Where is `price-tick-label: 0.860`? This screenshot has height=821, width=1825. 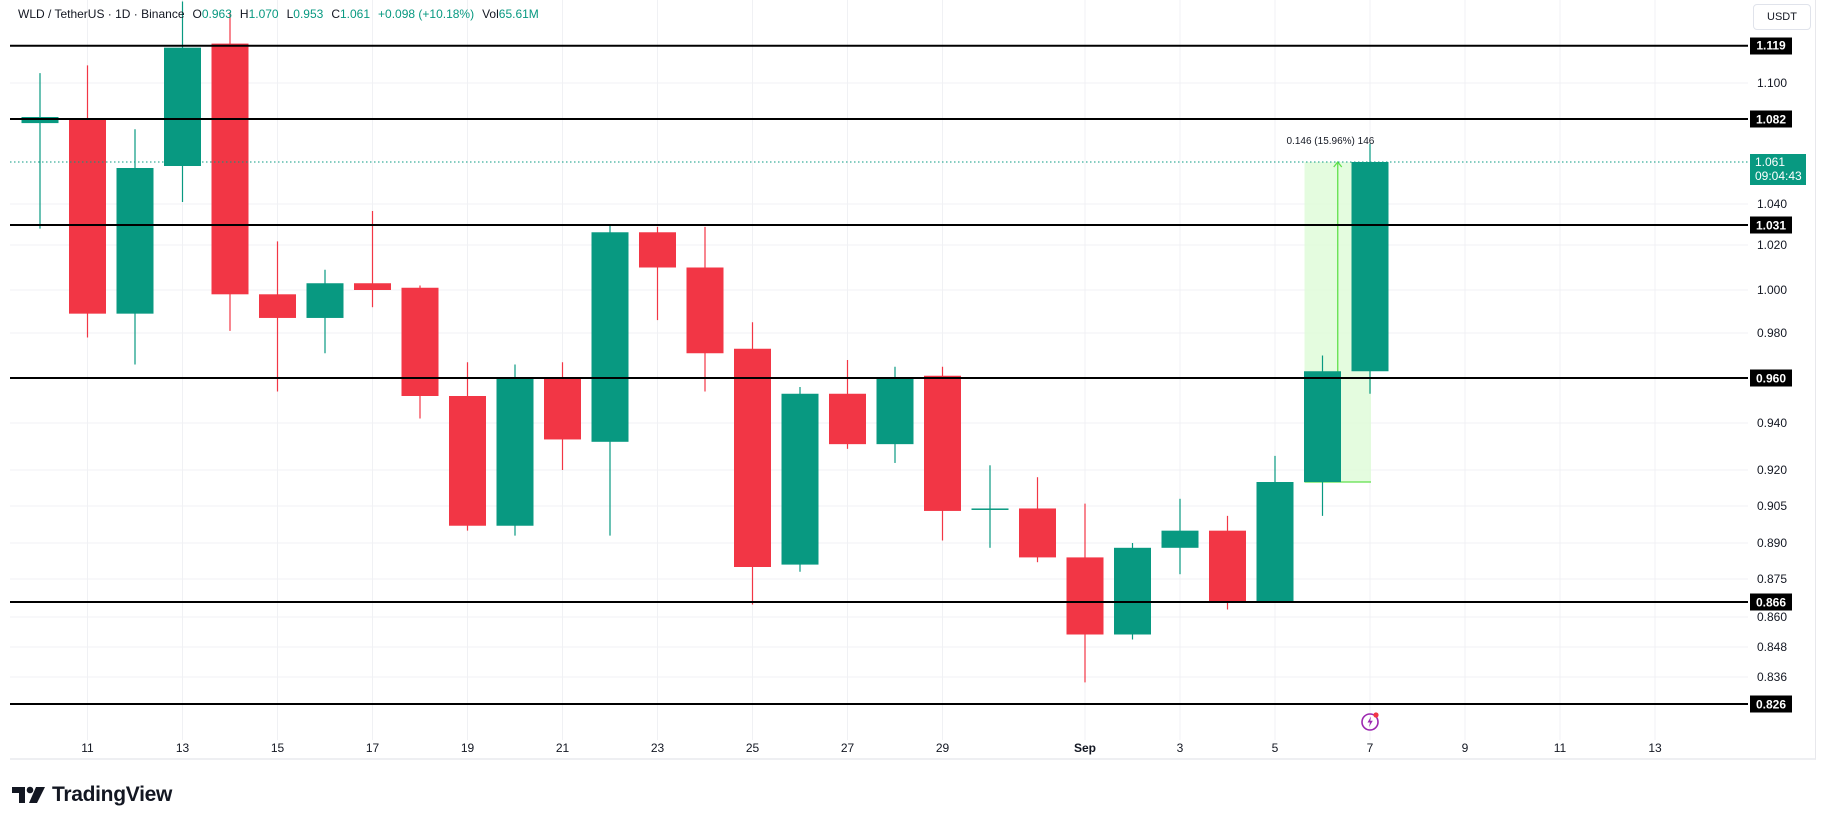 price-tick-label: 0.860 is located at coordinates (1772, 617).